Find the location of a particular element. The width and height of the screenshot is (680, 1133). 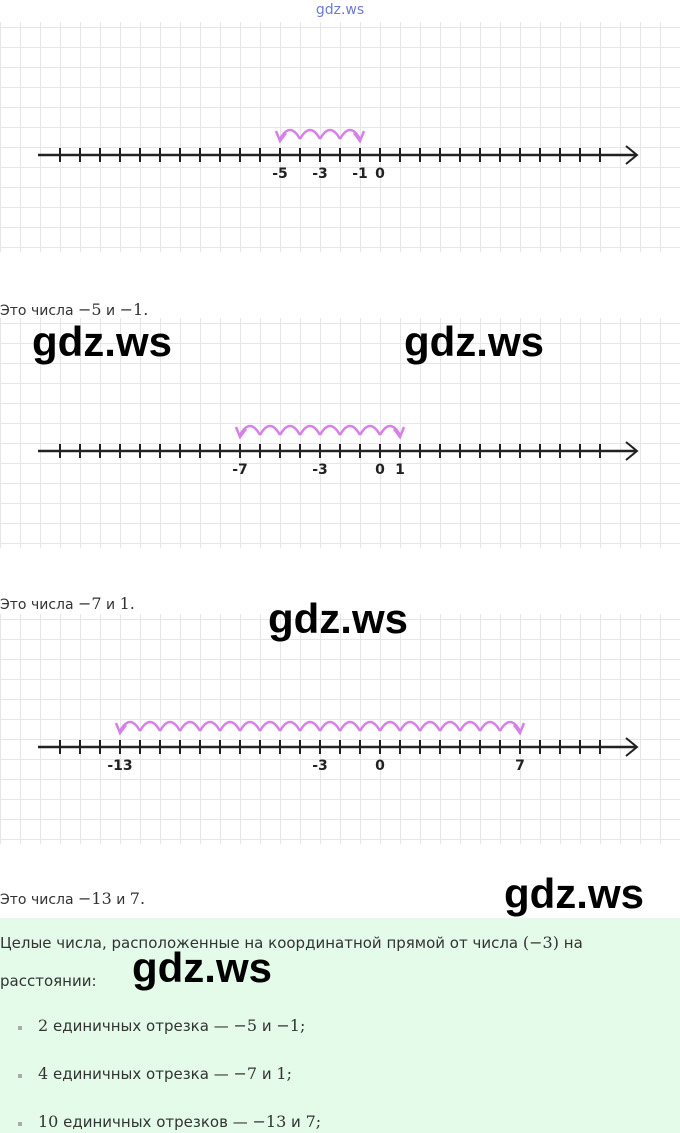

item-body: 10 единичных отрезков — −13 и 7; is located at coordinates (180, 1121).